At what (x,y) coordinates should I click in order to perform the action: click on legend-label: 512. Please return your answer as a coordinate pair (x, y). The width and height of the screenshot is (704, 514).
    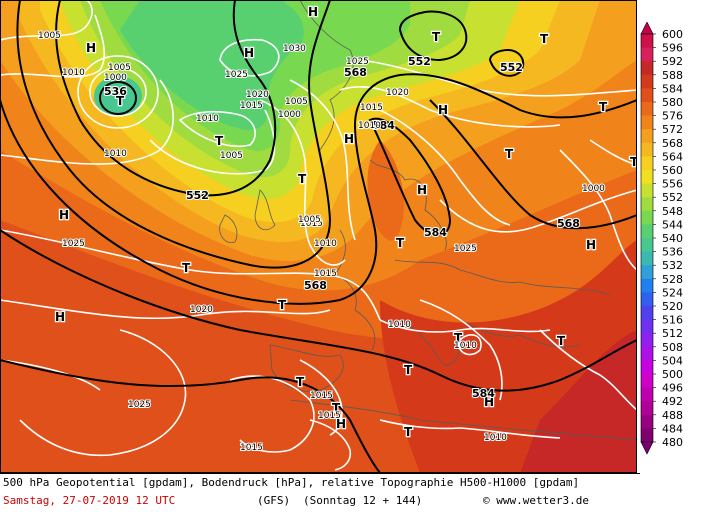
    Looking at the image, I should click on (672, 333).